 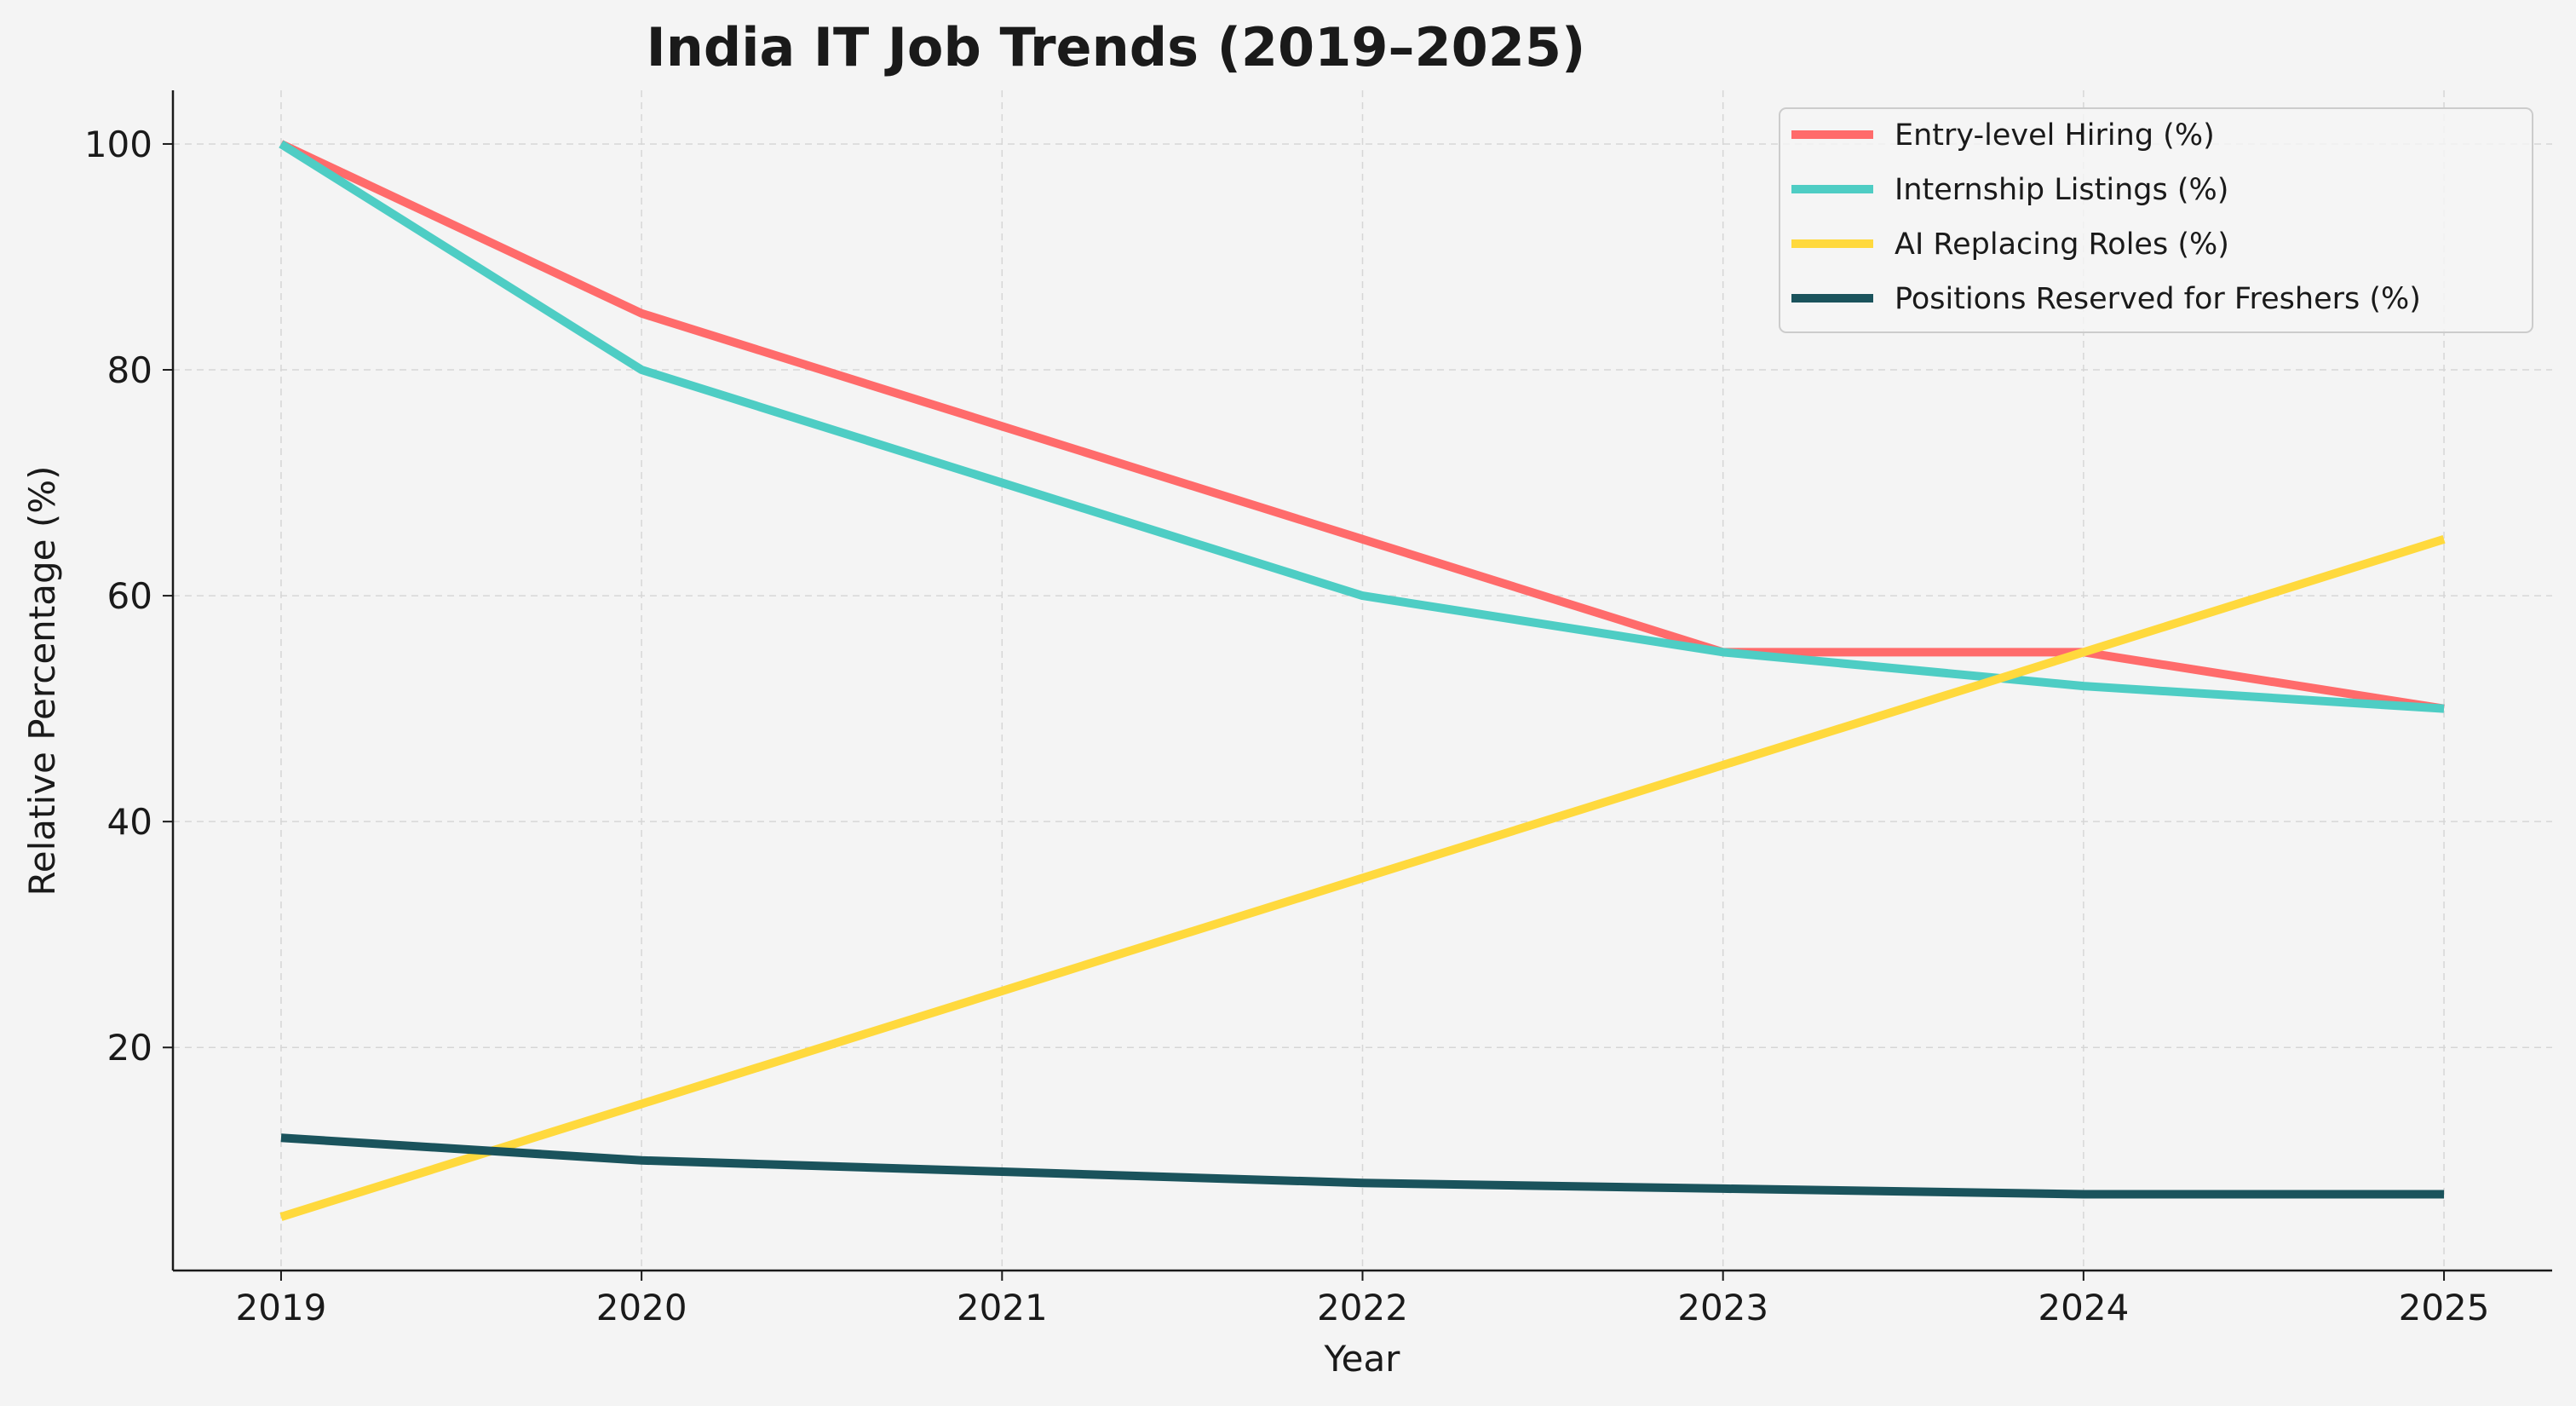 I want to click on legend-box, so click(x=2156, y=220).